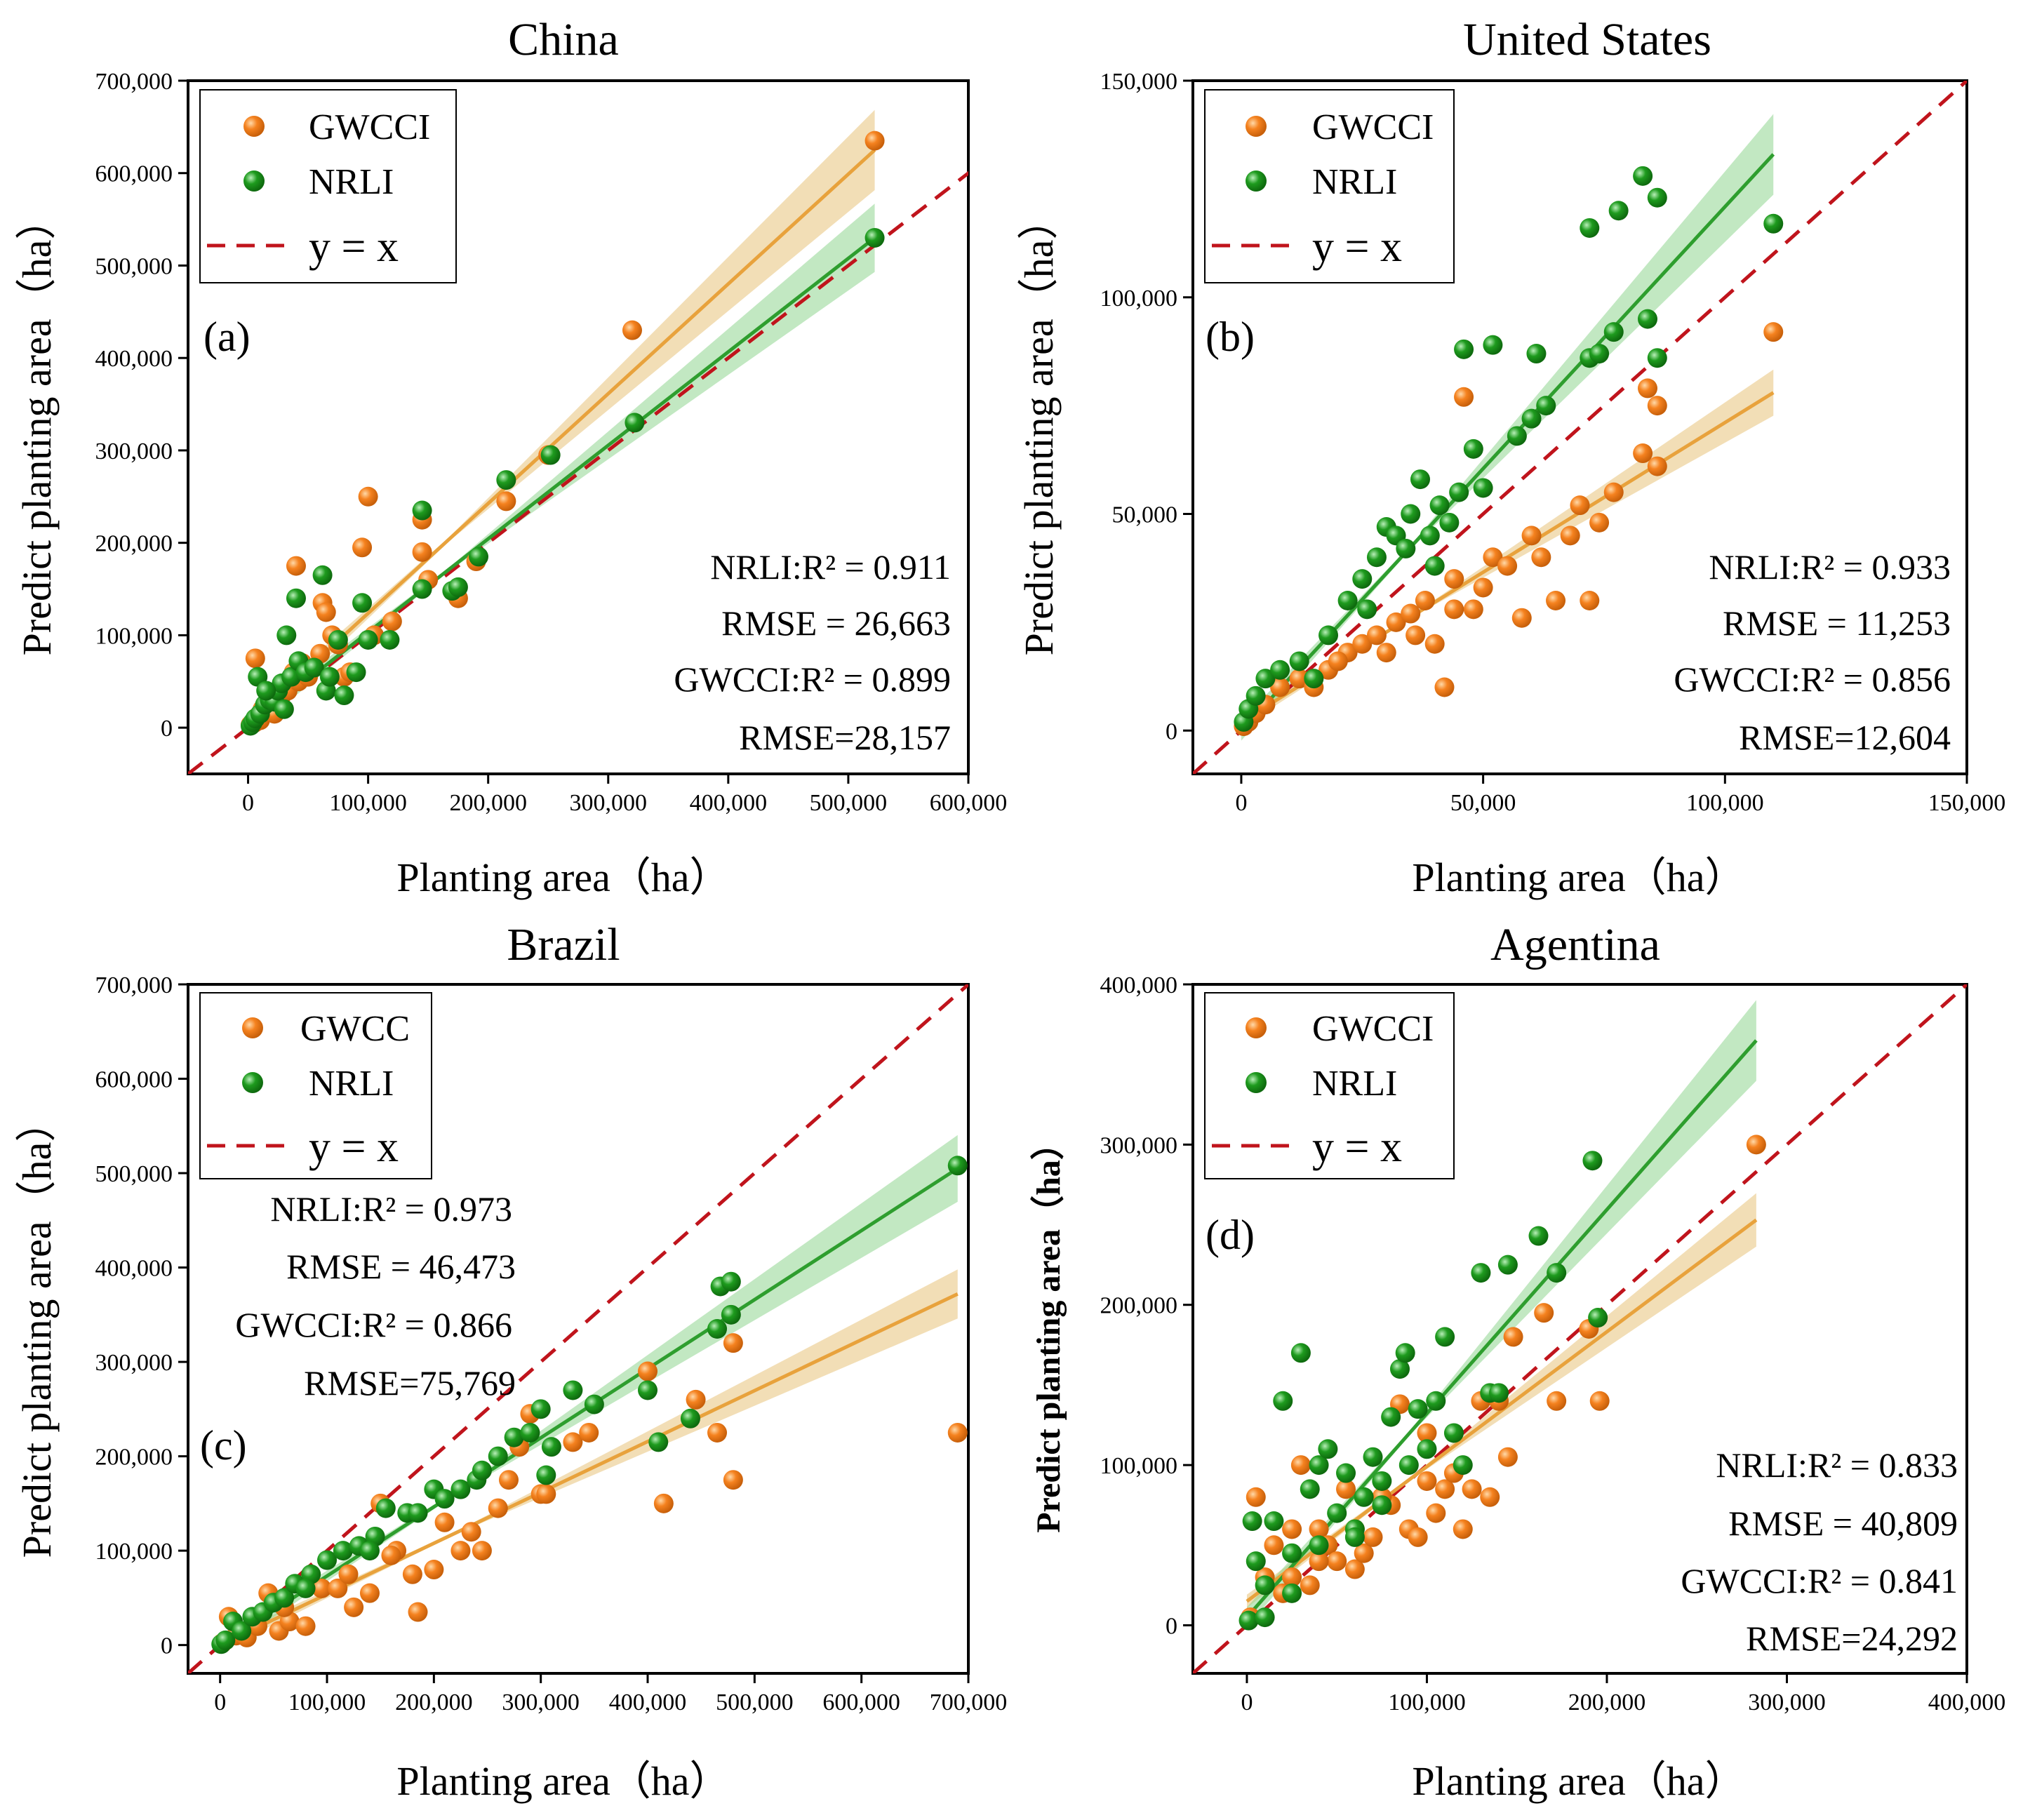 Image resolution: width=2023 pixels, height=1820 pixels. I want to click on legend-gwcci-label: GWCCI, so click(369, 127).